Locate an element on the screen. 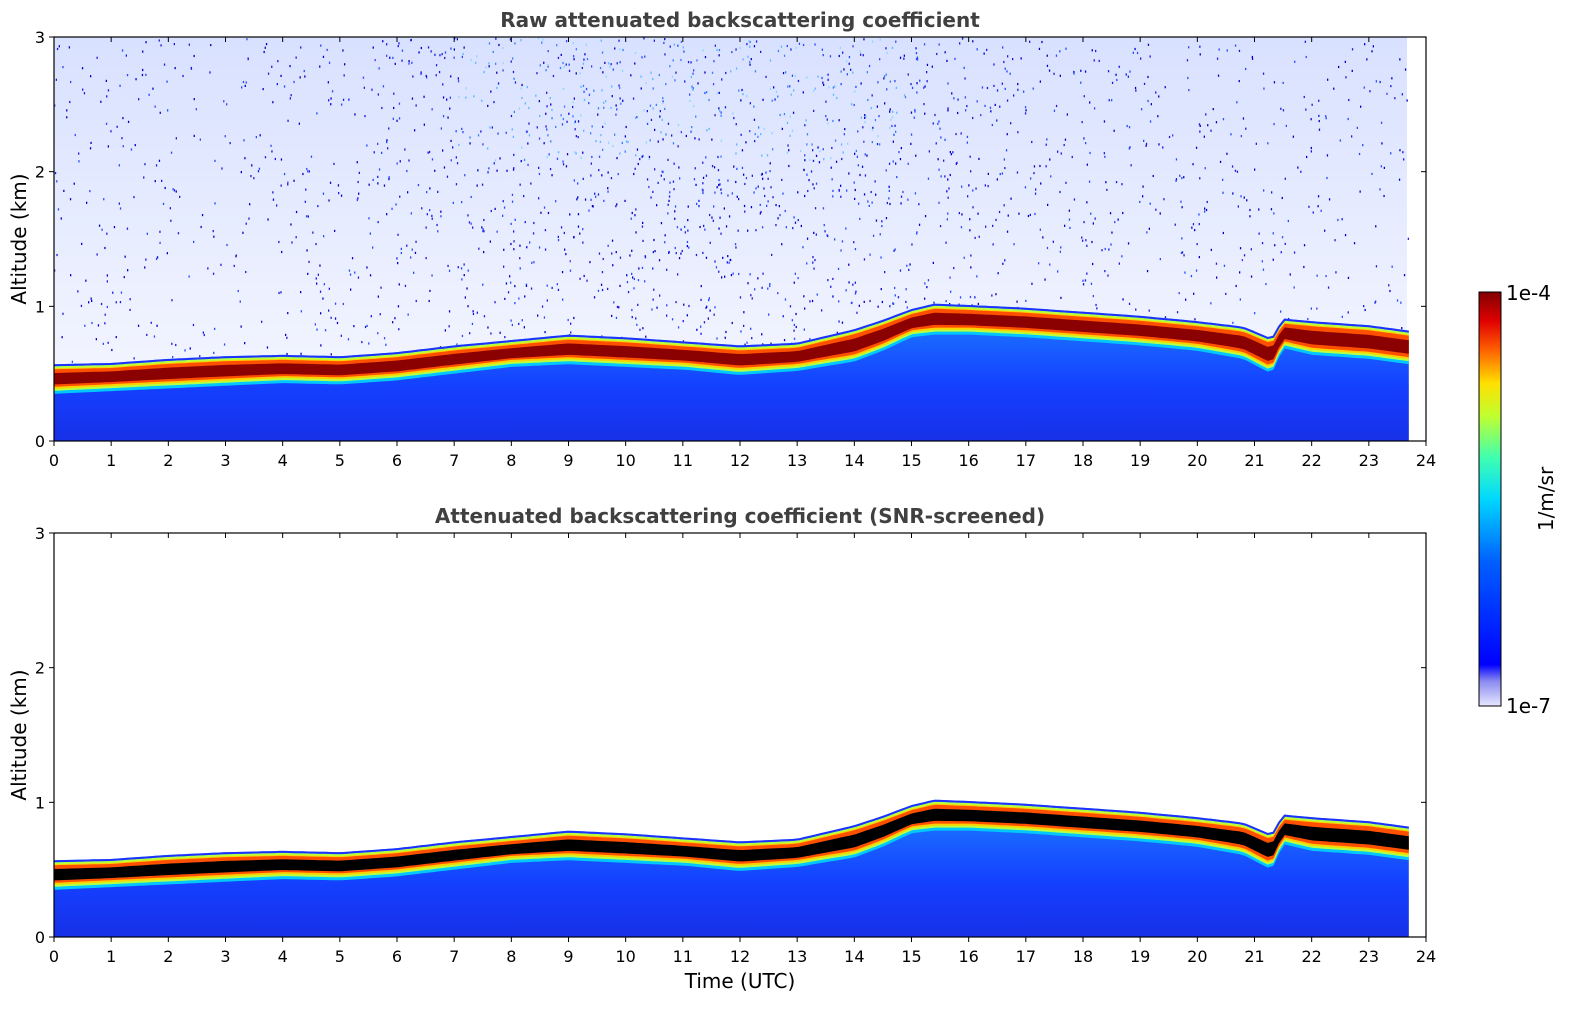 Image resolution: width=1595 pixels, height=1020 pixels. x-tick-label: 3 is located at coordinates (225, 460).